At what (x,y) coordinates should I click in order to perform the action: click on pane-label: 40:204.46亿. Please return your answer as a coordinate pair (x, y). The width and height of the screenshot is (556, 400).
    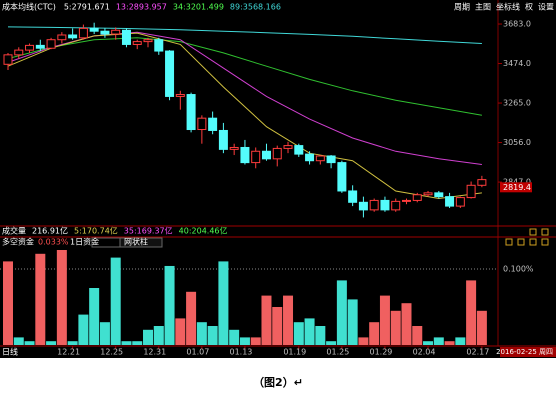
    Looking at the image, I should click on (203, 231).